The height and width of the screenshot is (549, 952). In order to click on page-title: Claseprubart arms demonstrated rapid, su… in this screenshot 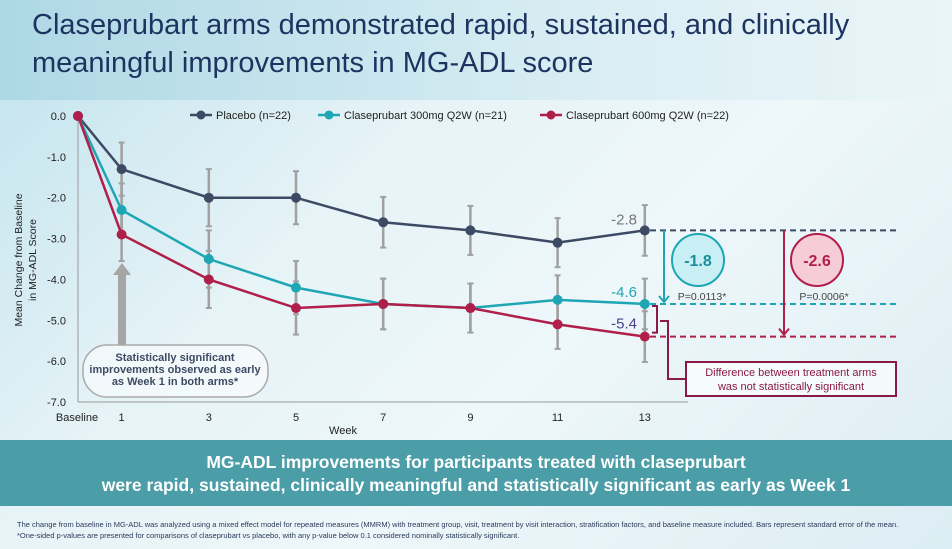, I will do `click(441, 44)`.